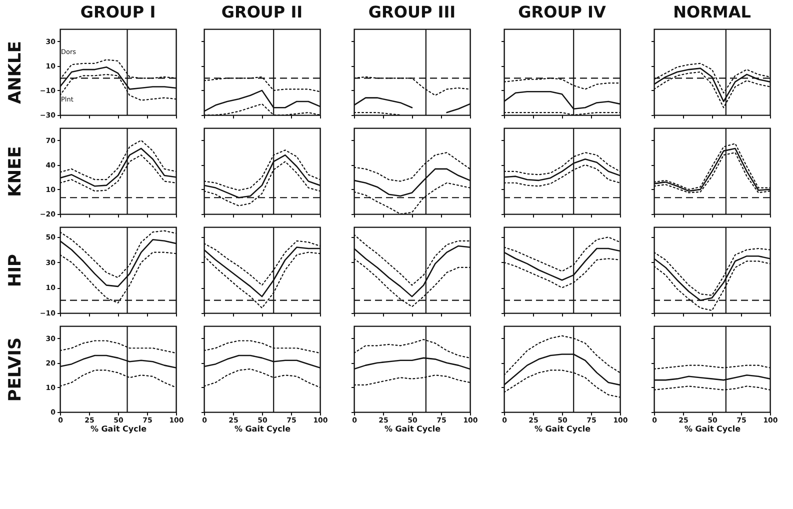  Describe the element at coordinates (262, 12) in the screenshot. I see `chart-title: GROUP II` at that location.